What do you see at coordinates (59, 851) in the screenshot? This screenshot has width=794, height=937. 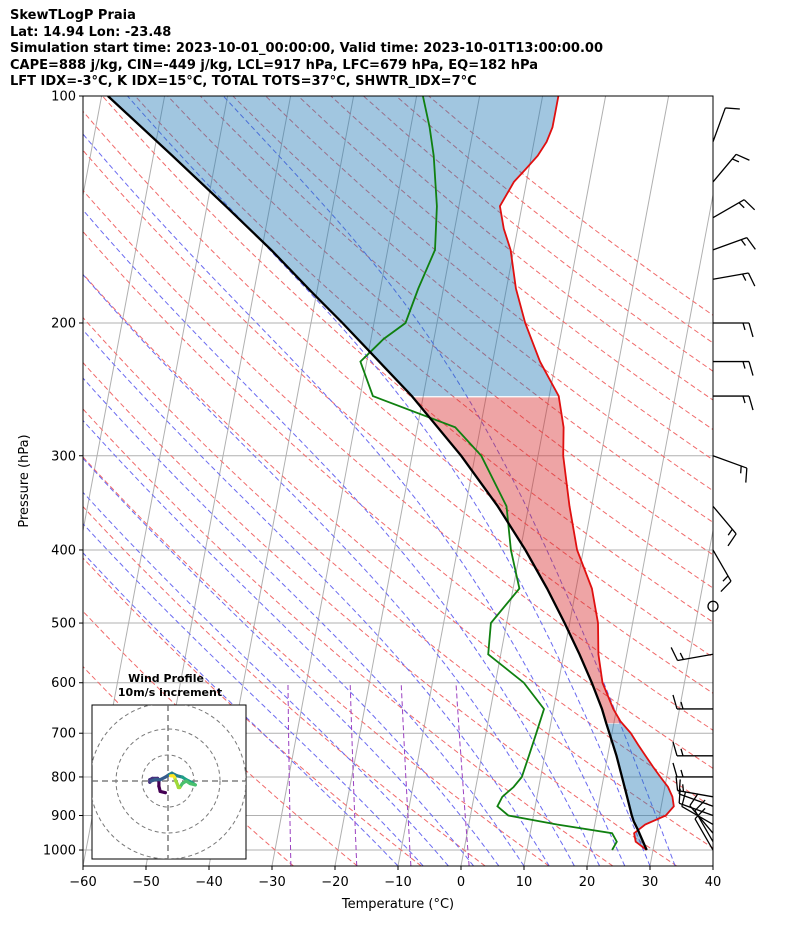 I see `y-tick-label: 1000` at bounding box center [59, 851].